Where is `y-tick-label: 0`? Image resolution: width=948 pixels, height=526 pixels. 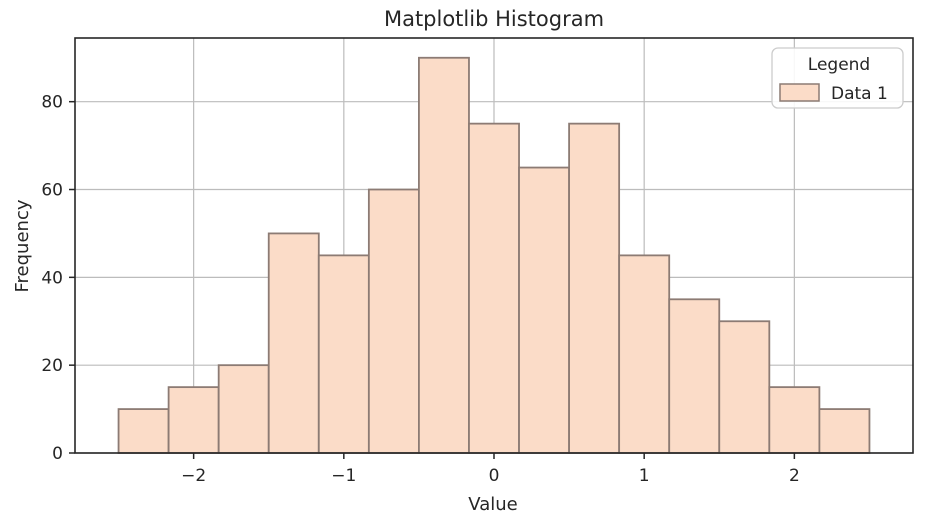
y-tick-label: 0 is located at coordinates (57, 454).